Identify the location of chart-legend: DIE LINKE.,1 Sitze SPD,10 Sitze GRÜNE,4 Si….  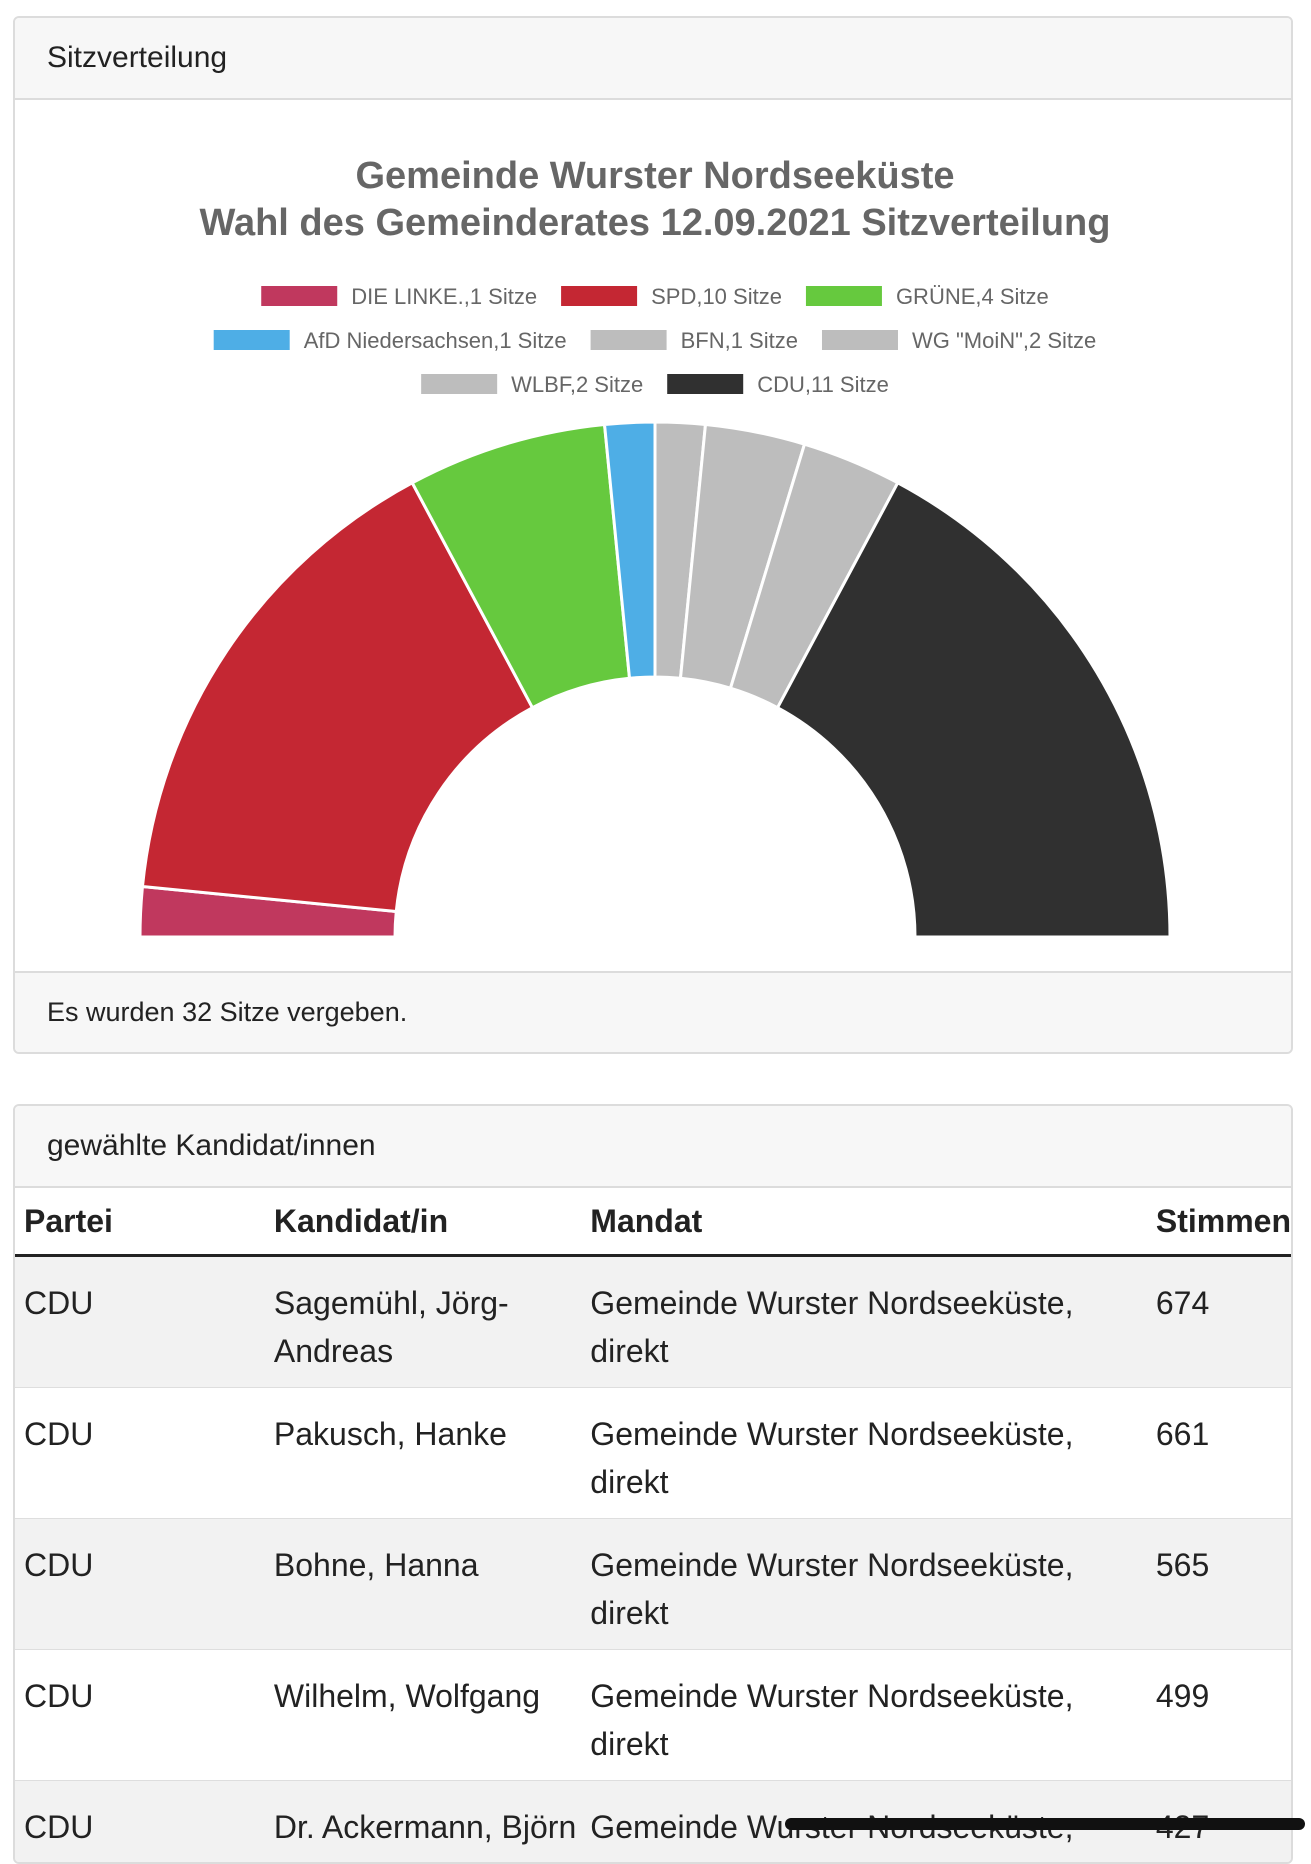
(655, 340).